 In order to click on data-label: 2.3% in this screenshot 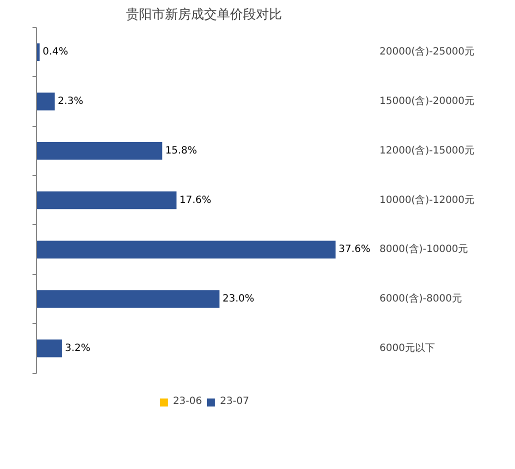, I will do `click(71, 102)`.